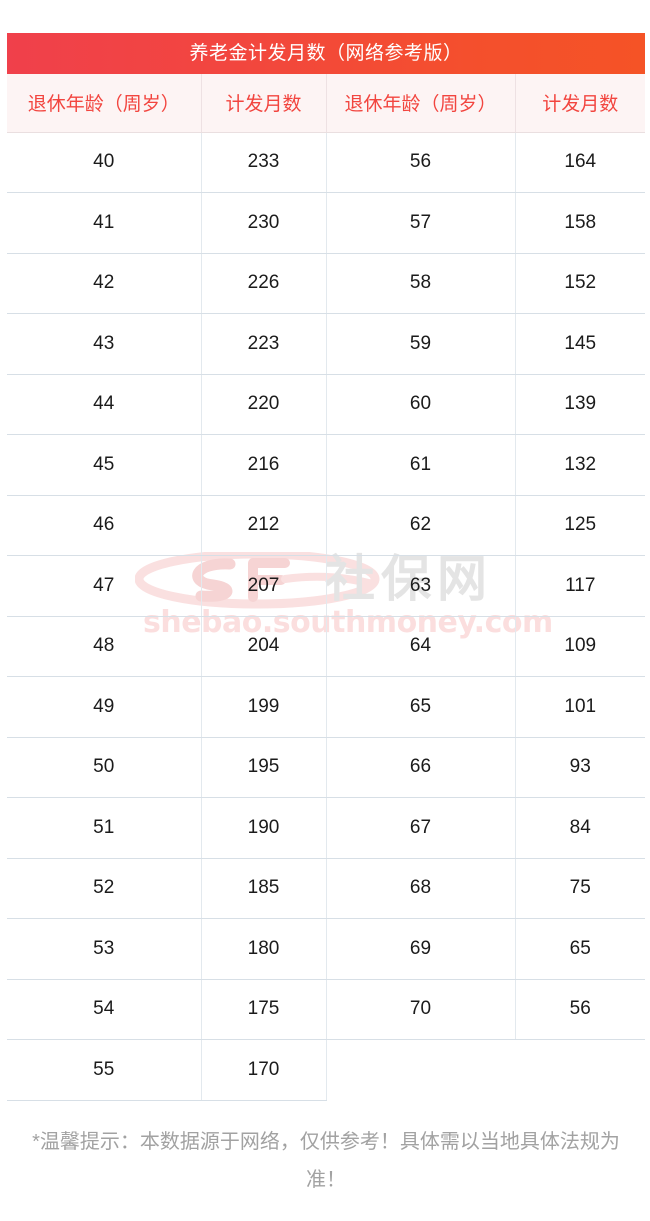 This screenshot has height=1221, width=650. What do you see at coordinates (264, 828) in the screenshot?
I see `table-cell: 190` at bounding box center [264, 828].